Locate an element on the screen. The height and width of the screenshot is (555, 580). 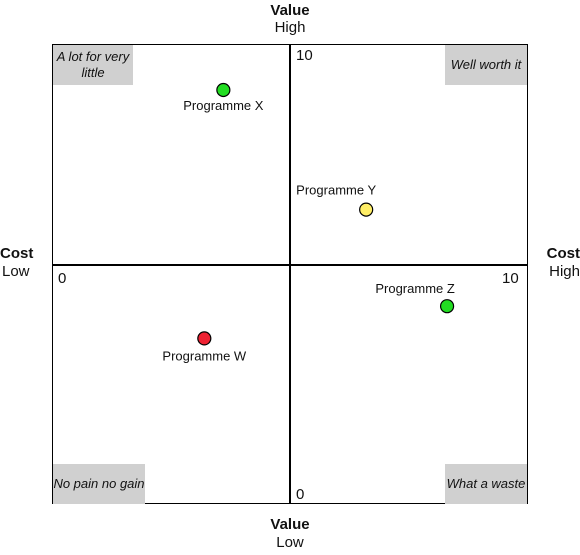
point-label-programme-y: Programme Y is located at coordinates (336, 190).